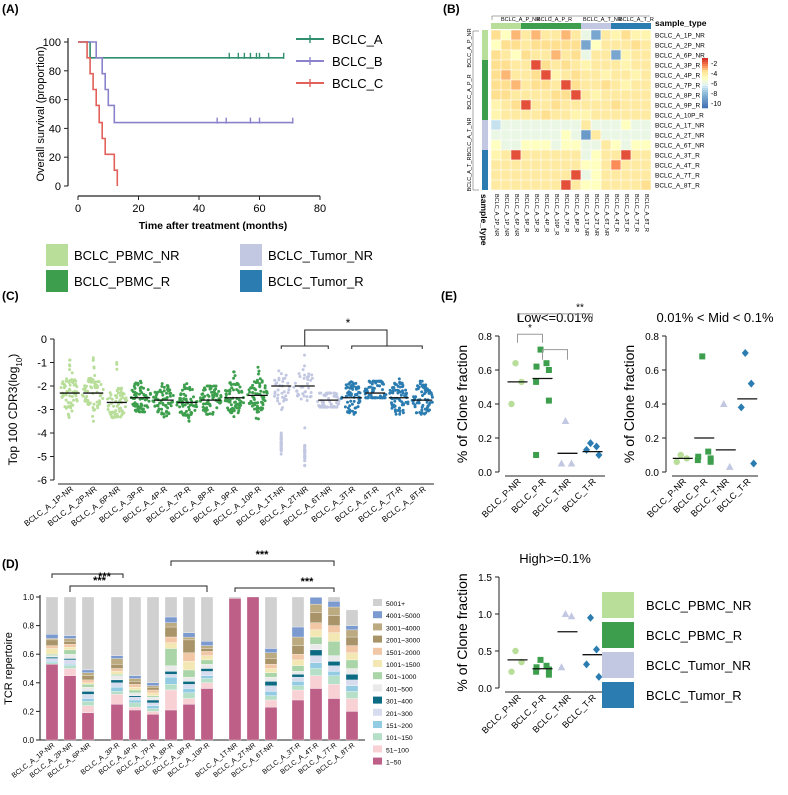 This screenshot has height=795, width=788. Describe the element at coordinates (694, 695) in the screenshot. I see `legend-e-label-tumor-r: BCLC_Tumor_R` at that location.